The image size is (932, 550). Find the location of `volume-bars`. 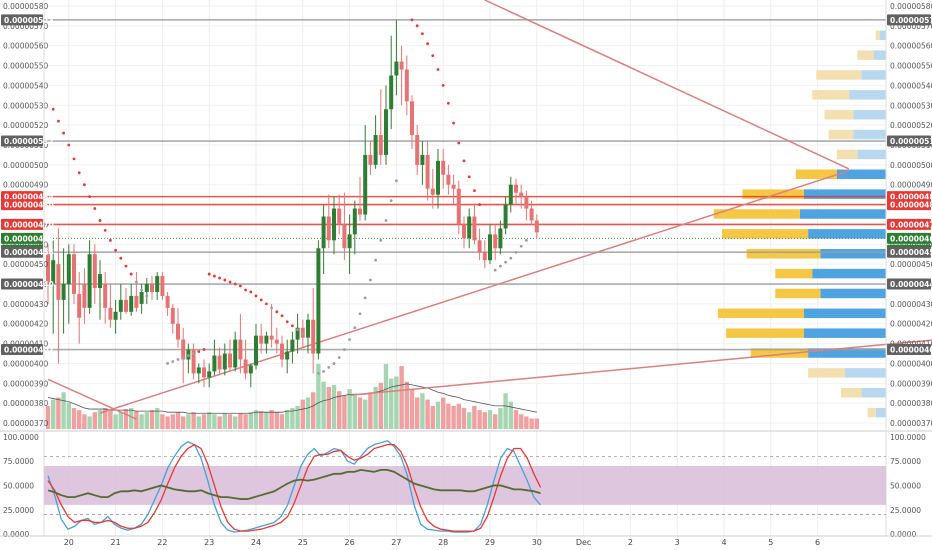

volume-bars is located at coordinates (292, 396).